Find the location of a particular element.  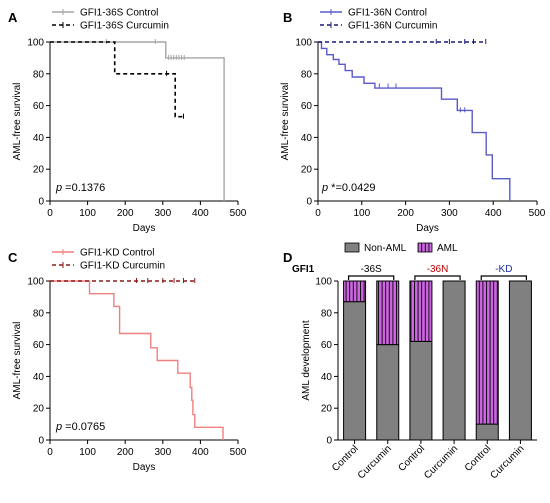

legend-label: GFI1-36S Curcumin is located at coordinates (124, 26).